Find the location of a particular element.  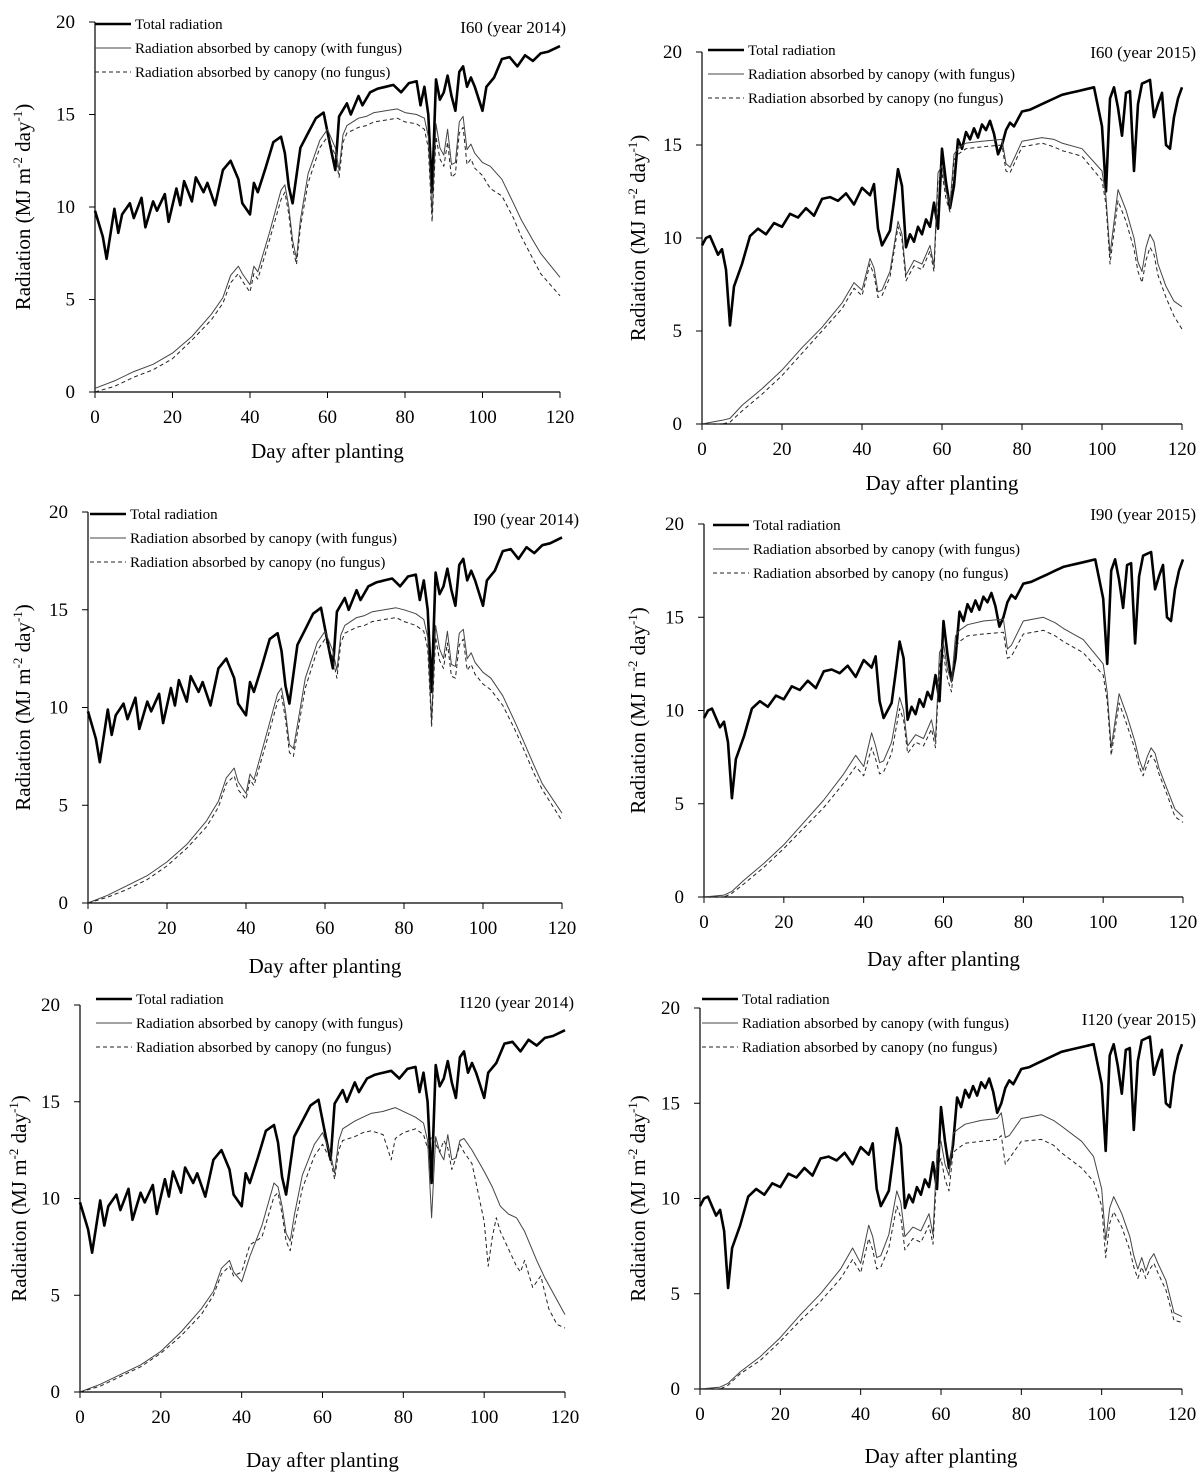

panel-title: I90 (year 2015) is located at coordinates (1143, 514).